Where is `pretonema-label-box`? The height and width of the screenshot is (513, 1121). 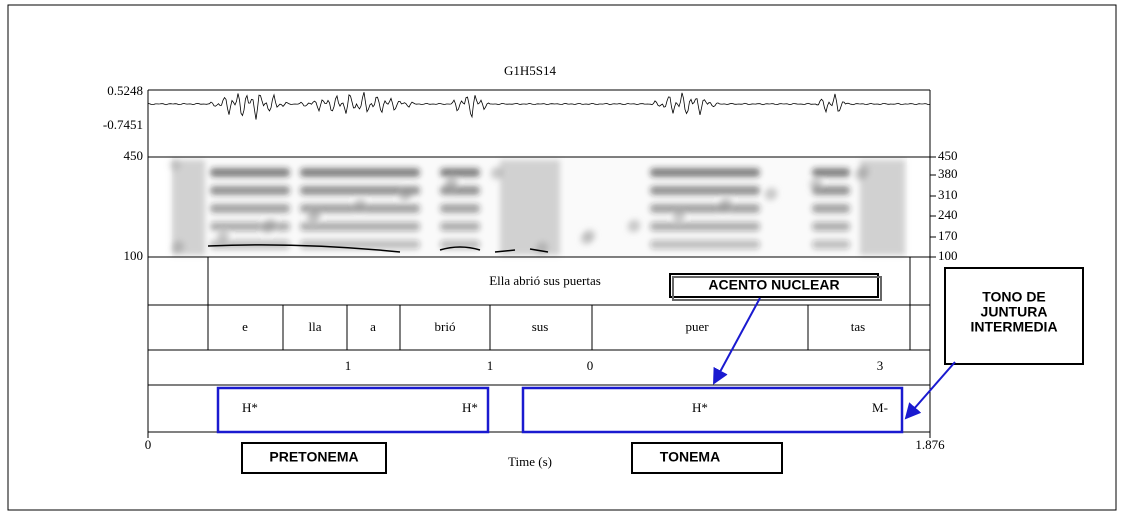 pretonema-label-box is located at coordinates (314, 458).